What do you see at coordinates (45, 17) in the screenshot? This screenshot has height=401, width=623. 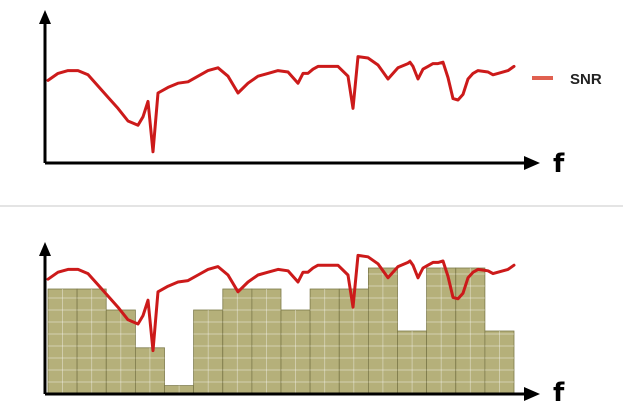 I see `top-y-axis-arrow` at bounding box center [45, 17].